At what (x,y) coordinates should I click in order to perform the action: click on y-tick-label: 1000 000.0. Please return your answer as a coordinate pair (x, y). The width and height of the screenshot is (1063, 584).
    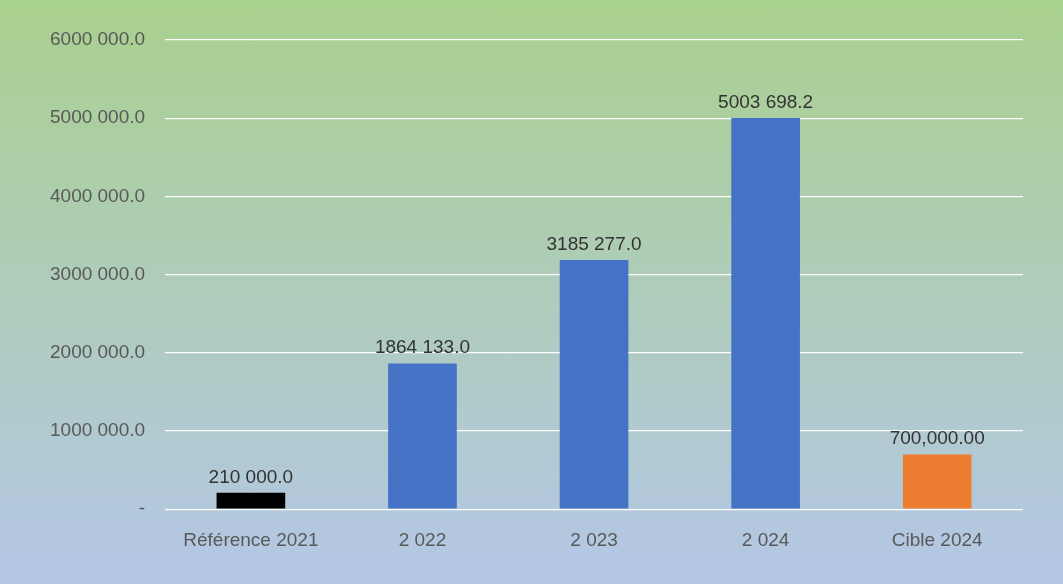
    Looking at the image, I should click on (98, 430).